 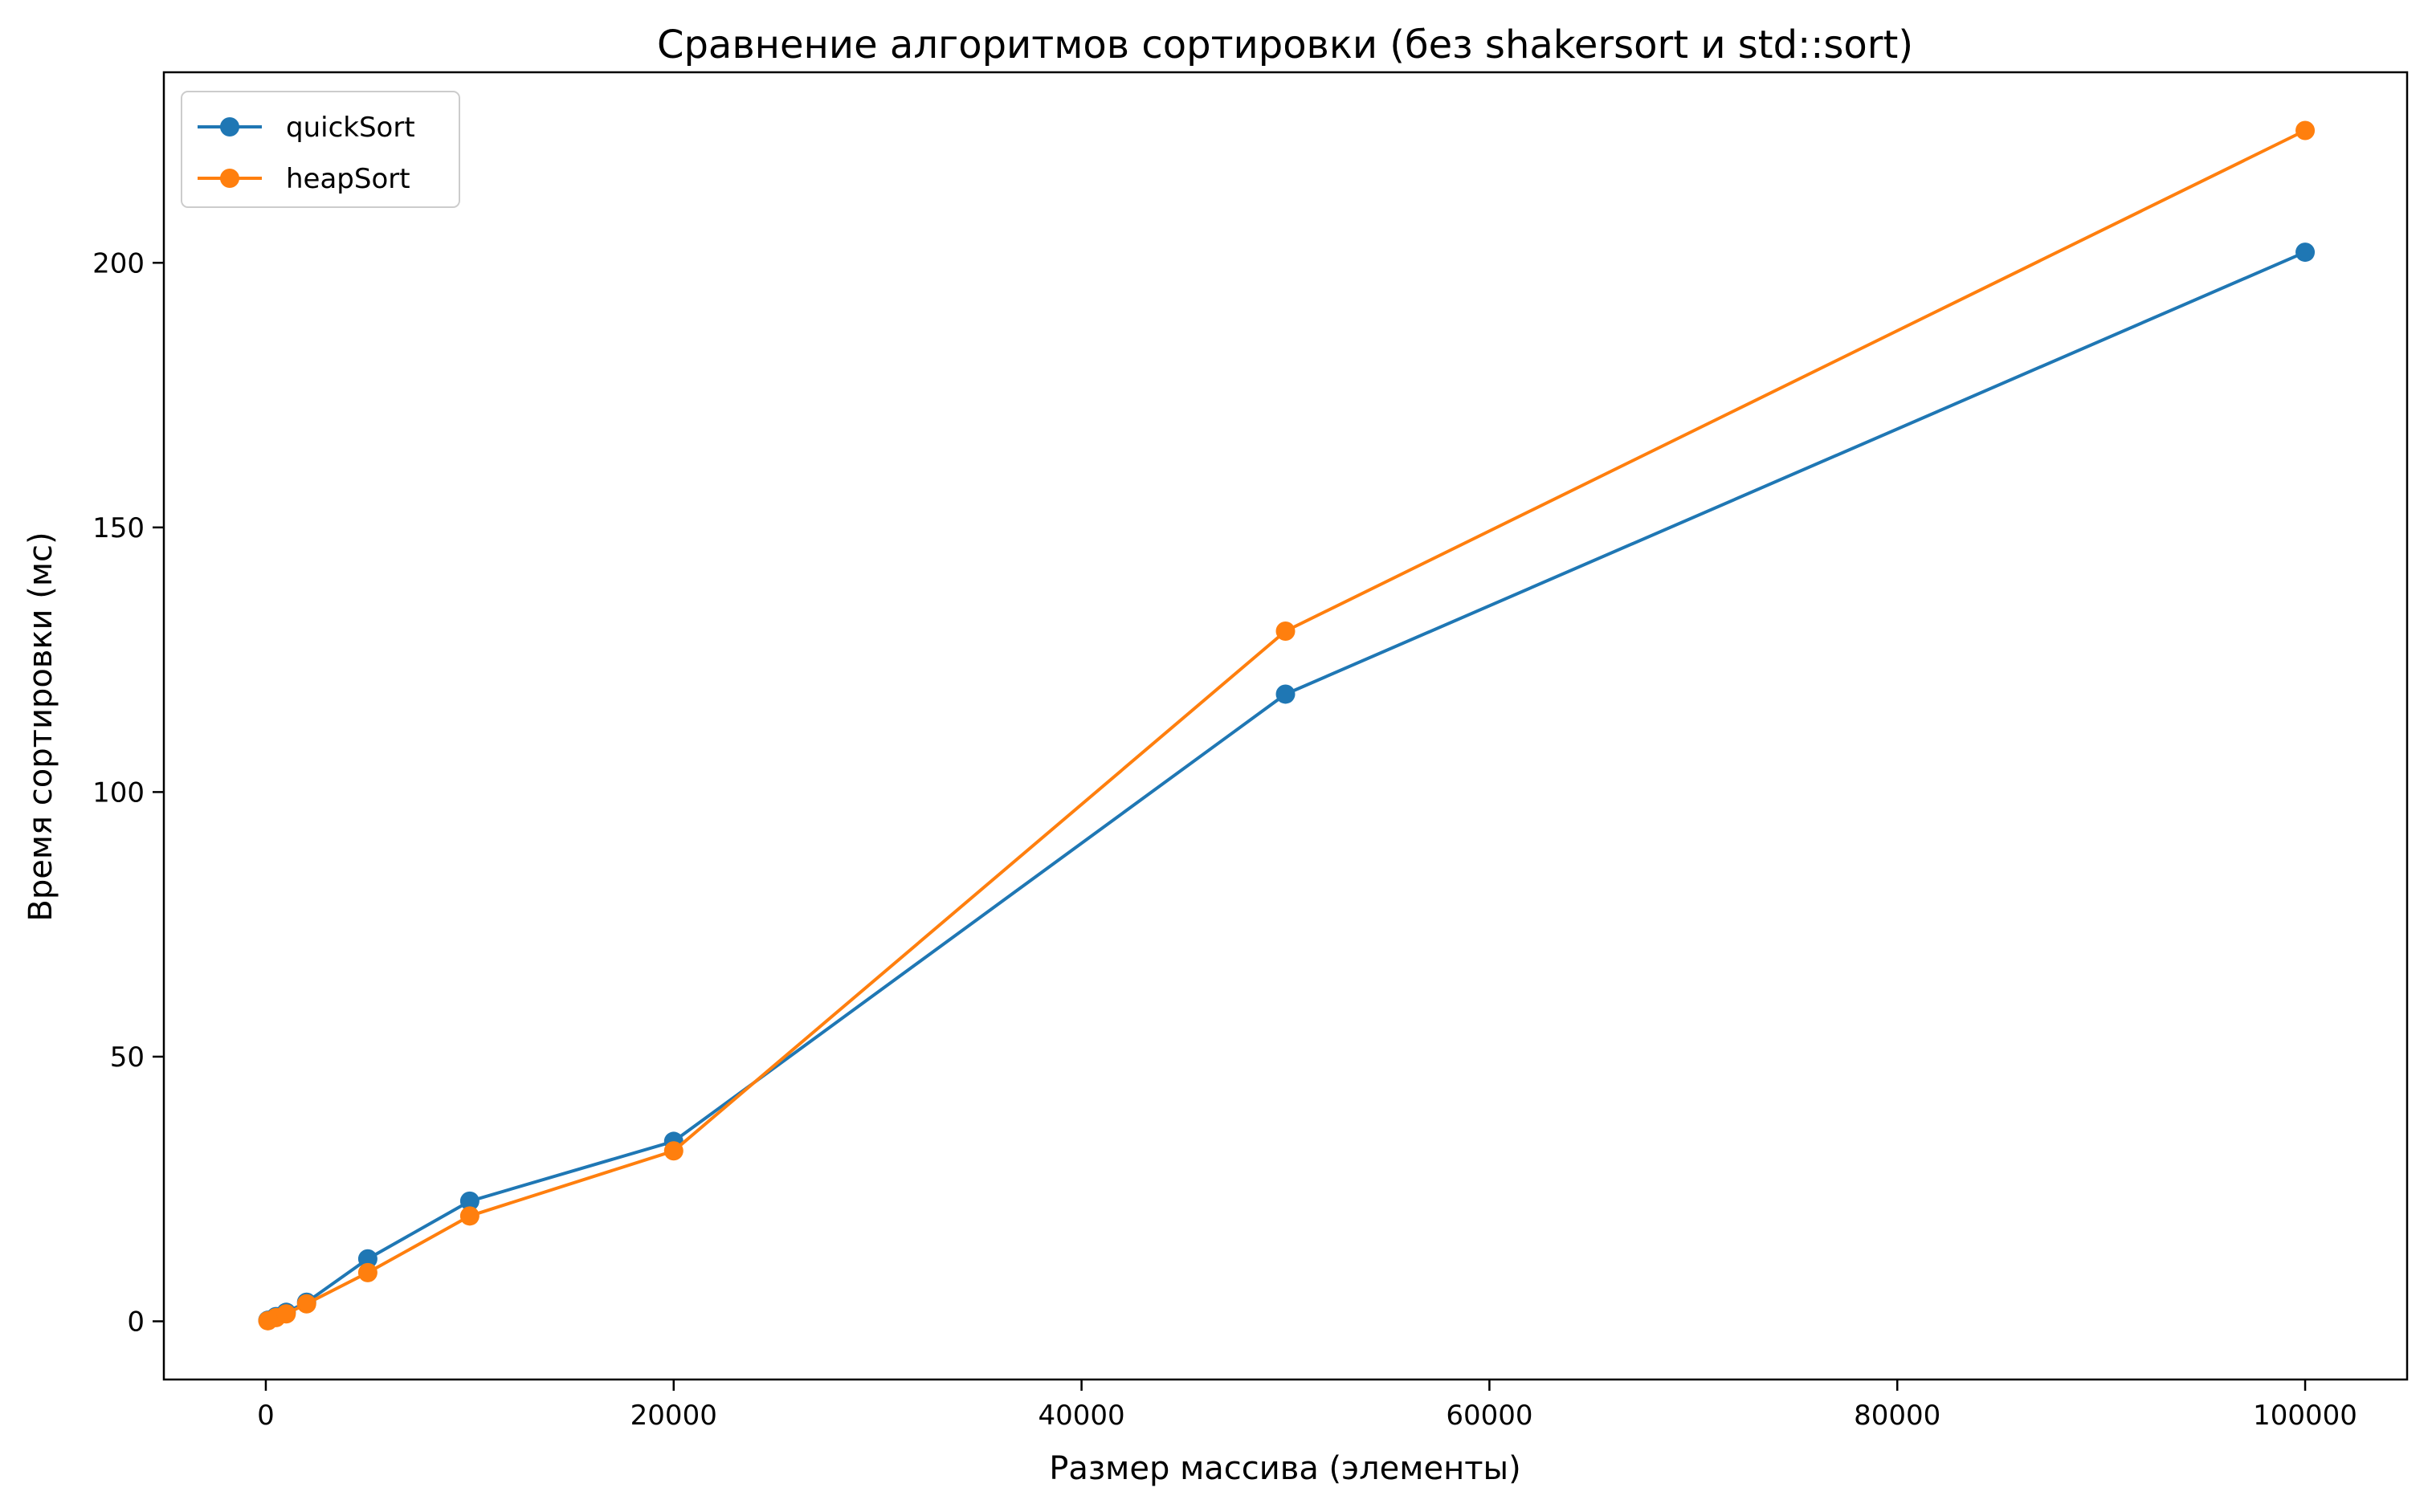 I want to click on legend-label-quicksort: quickSort, so click(x=351, y=128).